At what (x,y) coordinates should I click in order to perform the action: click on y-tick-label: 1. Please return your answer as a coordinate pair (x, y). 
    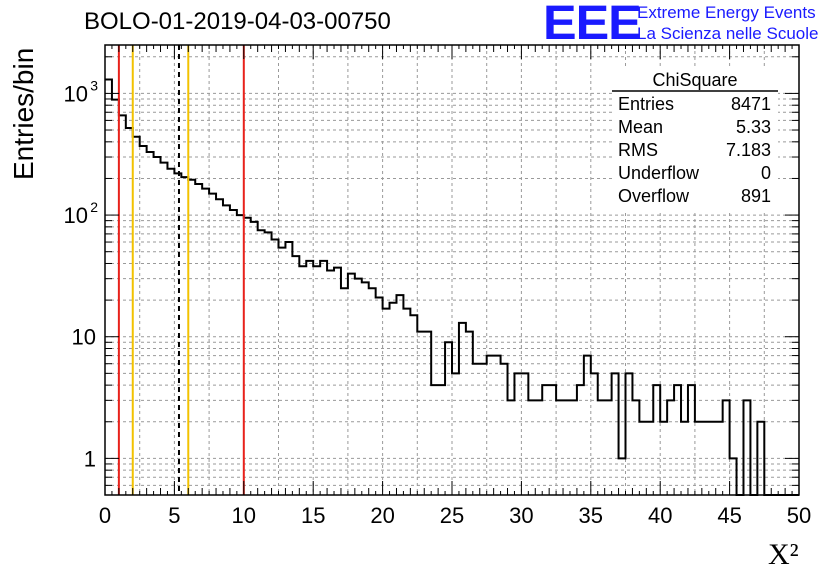
    Looking at the image, I should click on (90, 458).